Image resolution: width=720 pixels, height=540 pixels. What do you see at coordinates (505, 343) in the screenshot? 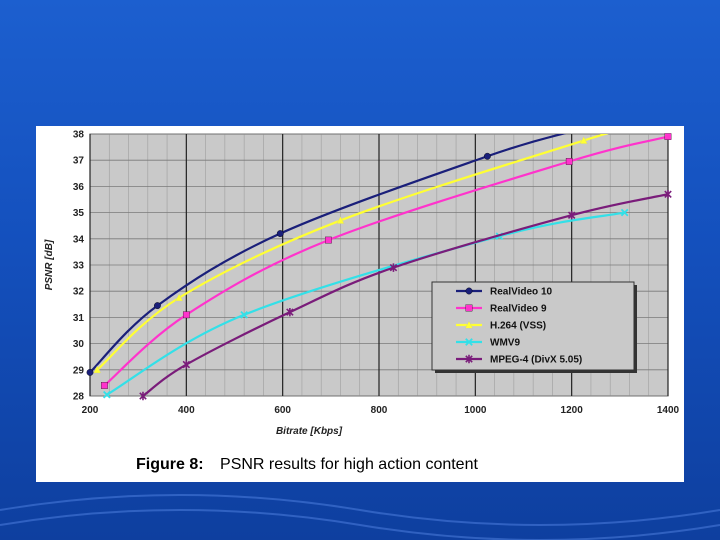
I see `legend-label-wmv9: WMV9` at bounding box center [505, 343].